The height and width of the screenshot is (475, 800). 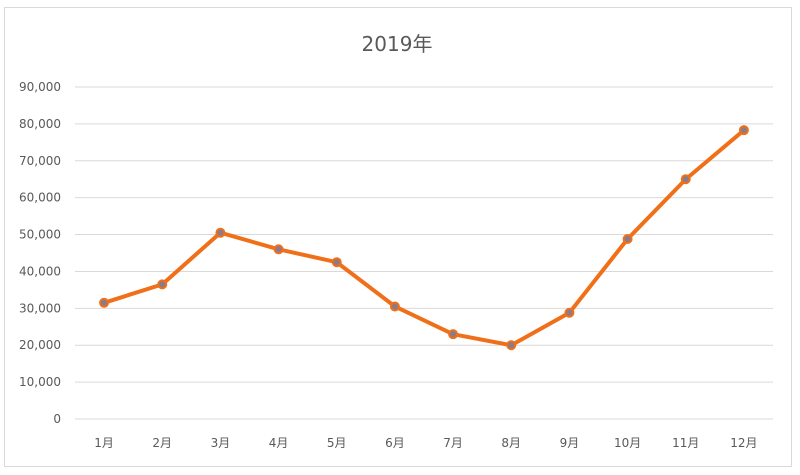 I want to click on y-tick-label: 90,000, so click(x=40, y=87).